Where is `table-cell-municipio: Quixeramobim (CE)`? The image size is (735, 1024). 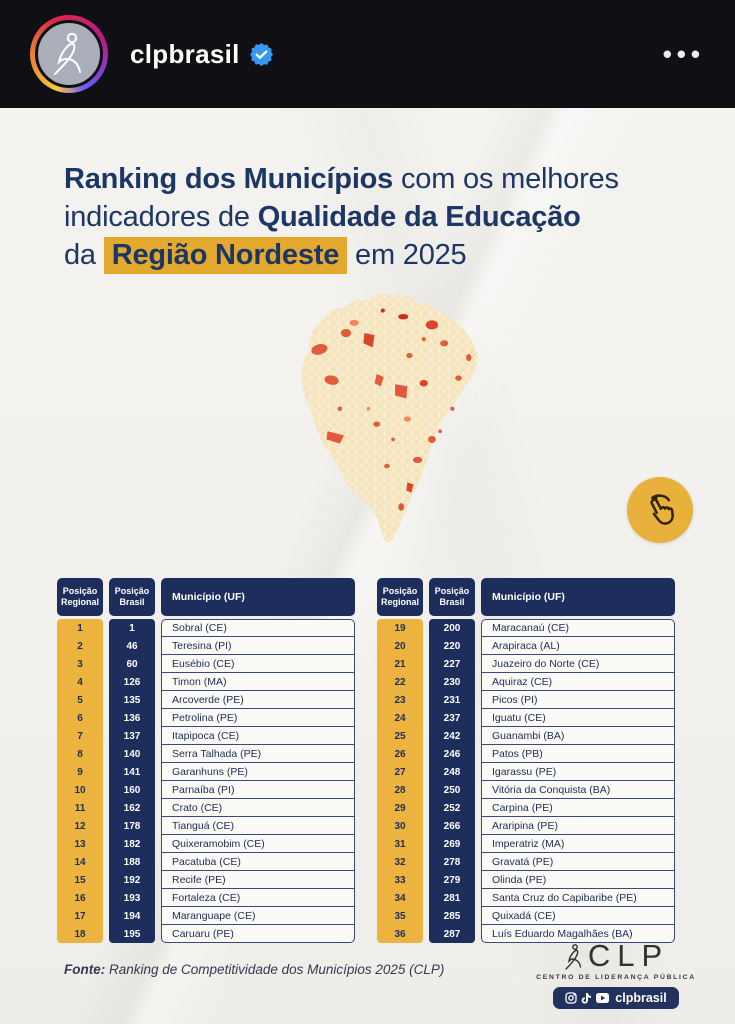 table-cell-municipio: Quixeramobim (CE) is located at coordinates (258, 844).